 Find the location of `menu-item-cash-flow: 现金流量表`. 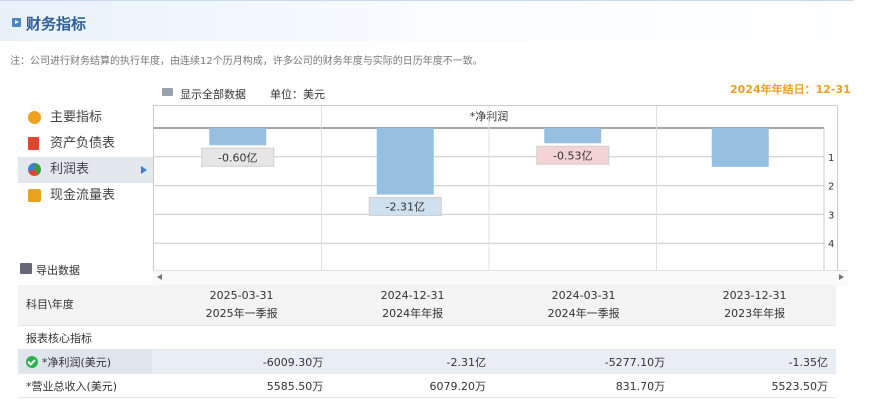

menu-item-cash-flow: 现金流量表 is located at coordinates (85, 196).